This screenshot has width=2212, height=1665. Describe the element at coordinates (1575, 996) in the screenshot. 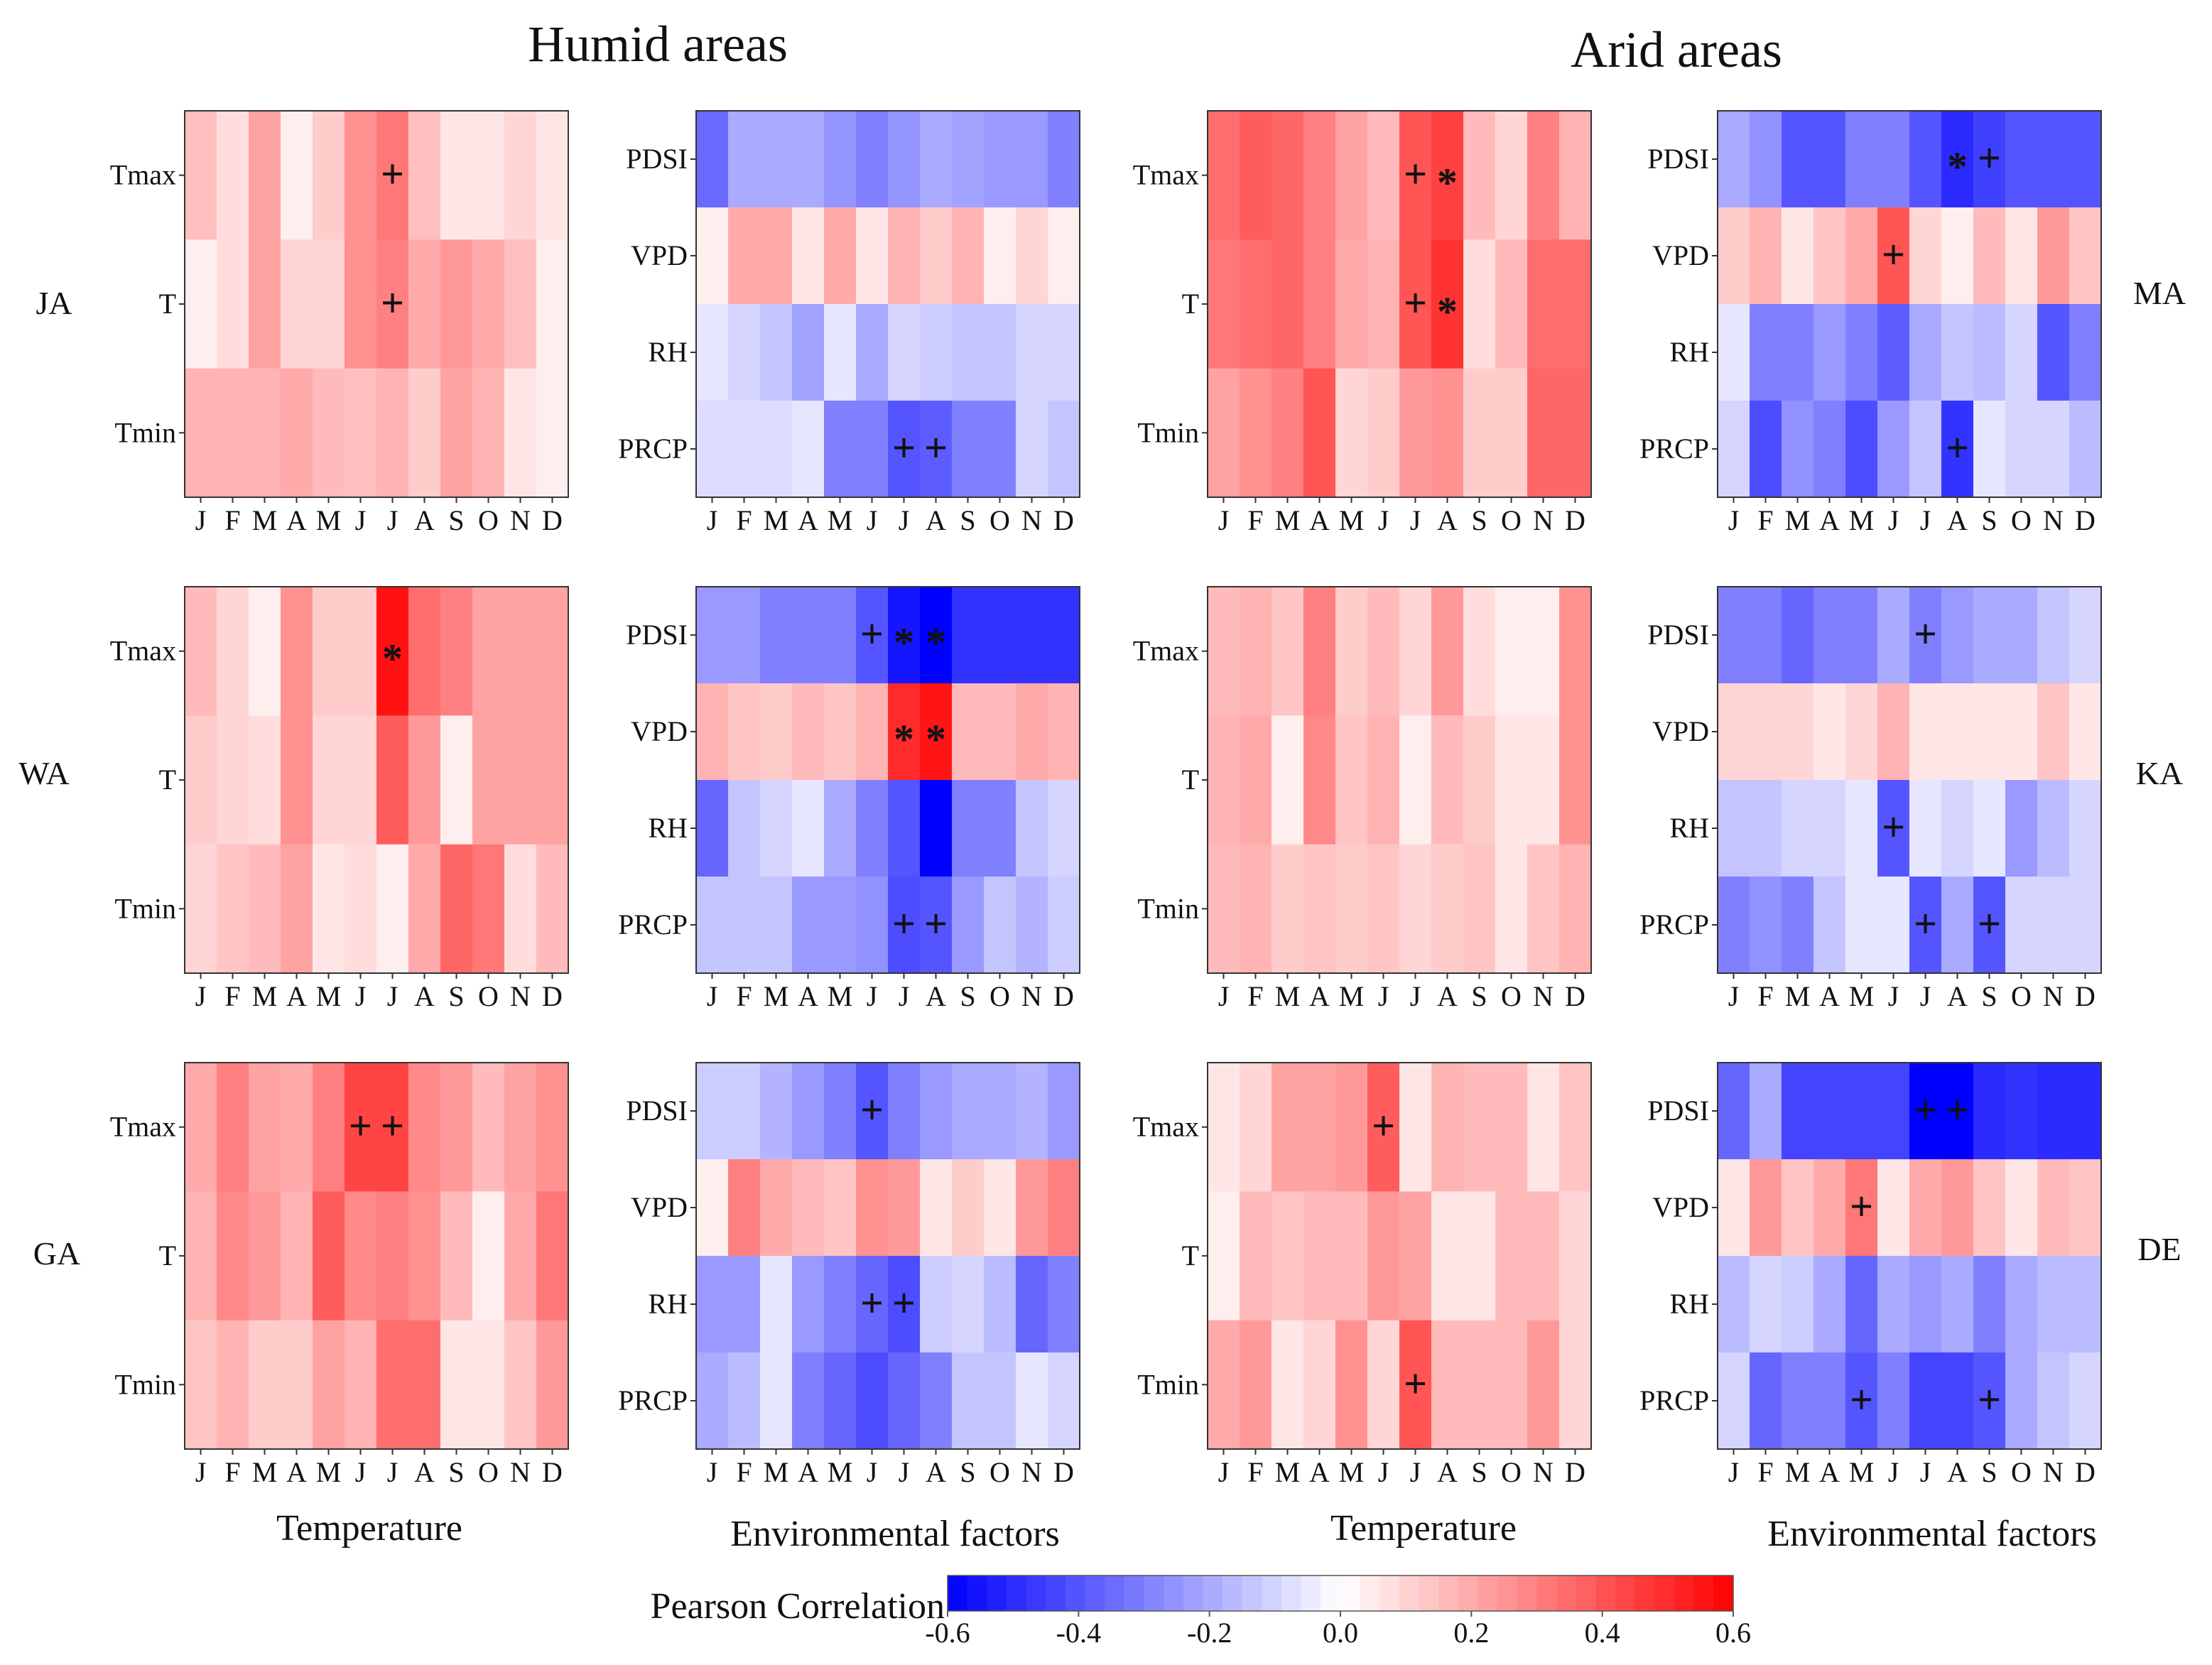

I see `x-tick-label: D` at that location.